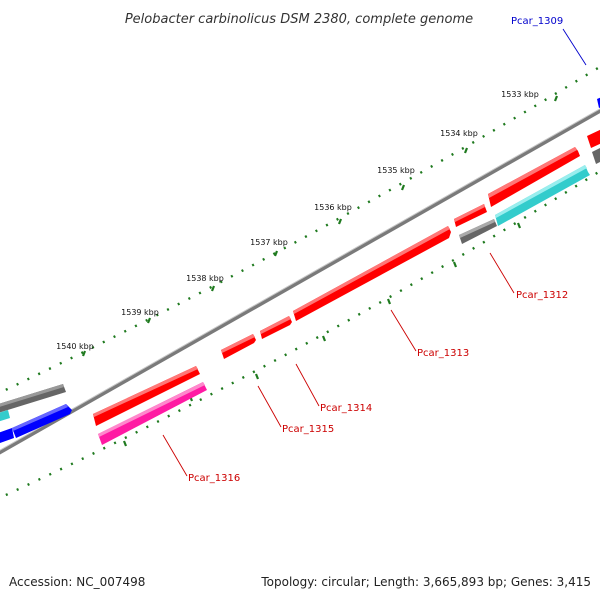  Describe the element at coordinates (75, 346) in the screenshot. I see `tick-label-1540: 1540 kbp` at that location.